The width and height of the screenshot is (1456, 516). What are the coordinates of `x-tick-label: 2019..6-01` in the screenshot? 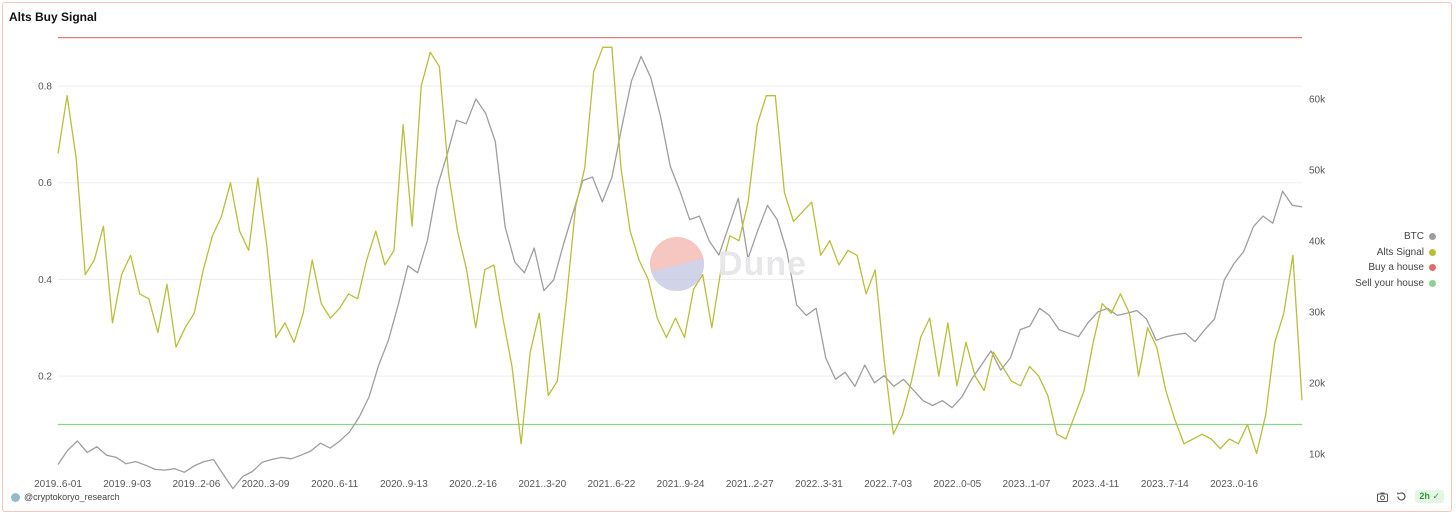 It's located at (58, 484).